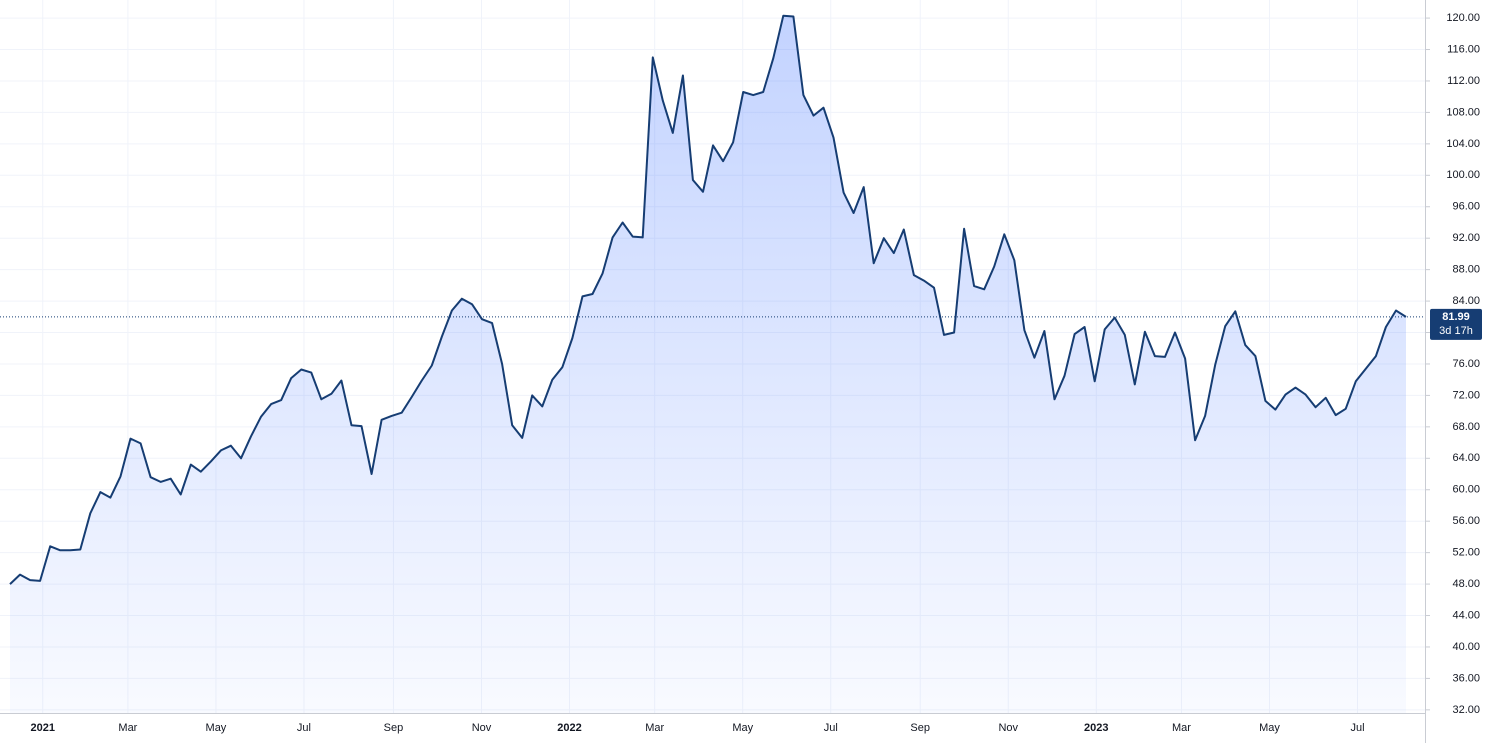  What do you see at coordinates (1456, 317) in the screenshot?
I see `price-tag-value: 81.99` at bounding box center [1456, 317].